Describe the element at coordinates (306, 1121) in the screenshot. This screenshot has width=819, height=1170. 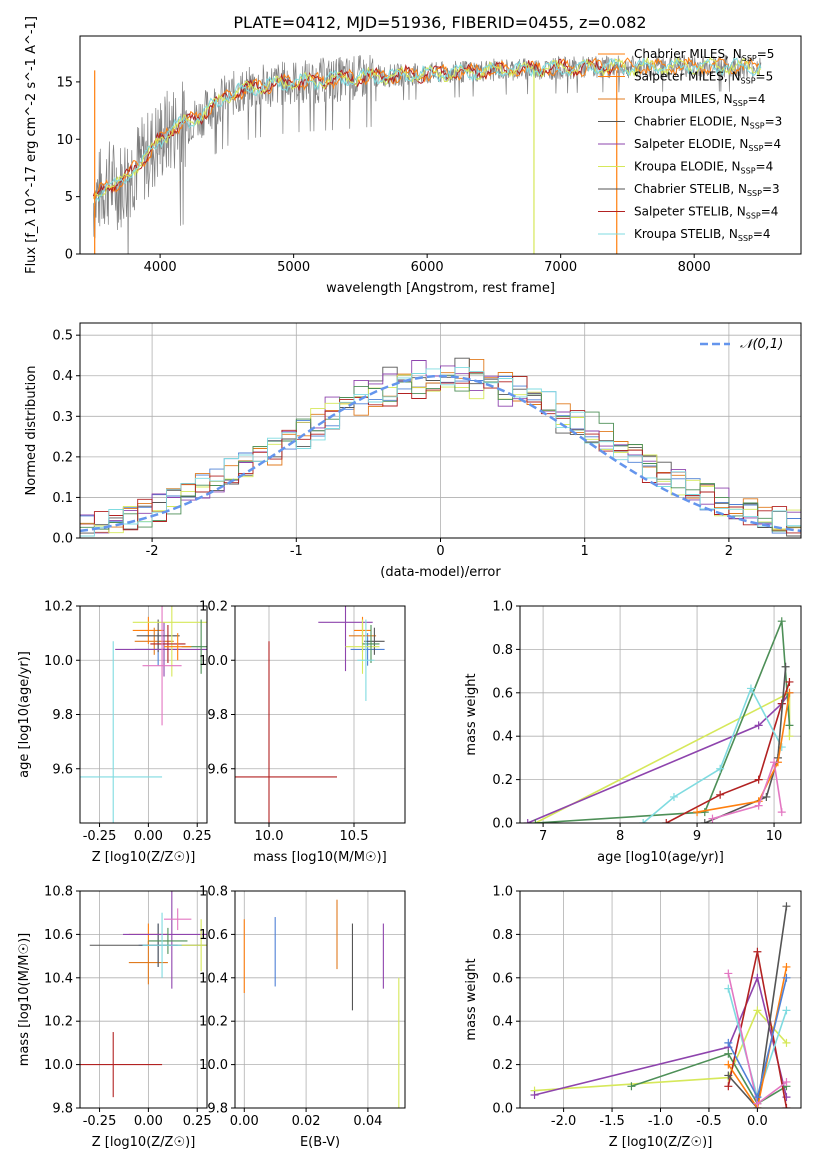
I see `x-tick-label: 0.02` at that location.